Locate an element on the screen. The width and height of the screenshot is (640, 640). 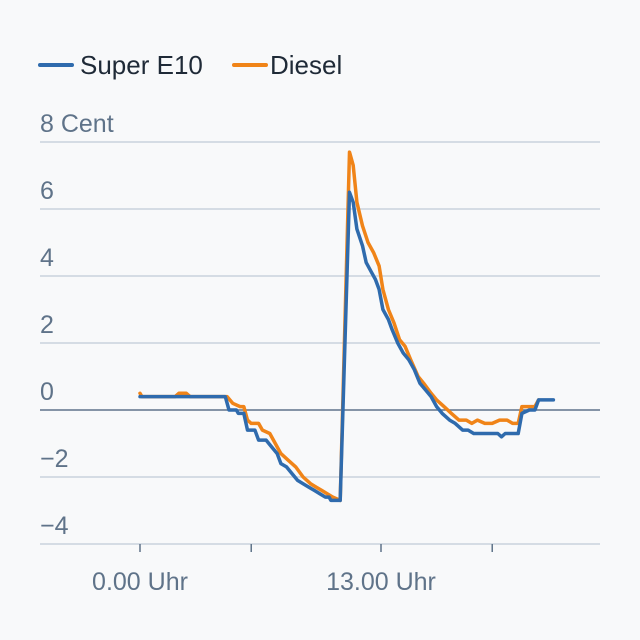
legend-item-super-e10: Super E10 is located at coordinates (120, 65).